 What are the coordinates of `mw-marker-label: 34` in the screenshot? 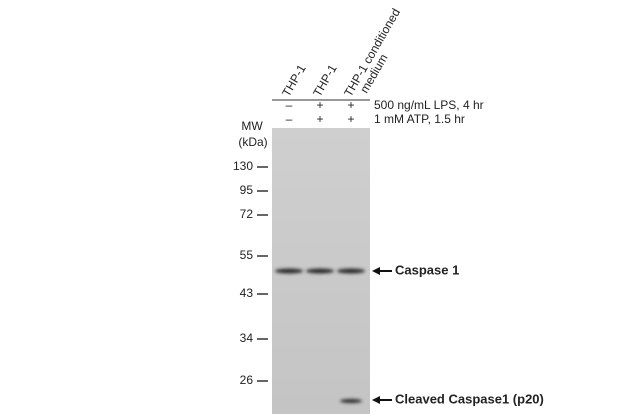 It's located at (247, 338).